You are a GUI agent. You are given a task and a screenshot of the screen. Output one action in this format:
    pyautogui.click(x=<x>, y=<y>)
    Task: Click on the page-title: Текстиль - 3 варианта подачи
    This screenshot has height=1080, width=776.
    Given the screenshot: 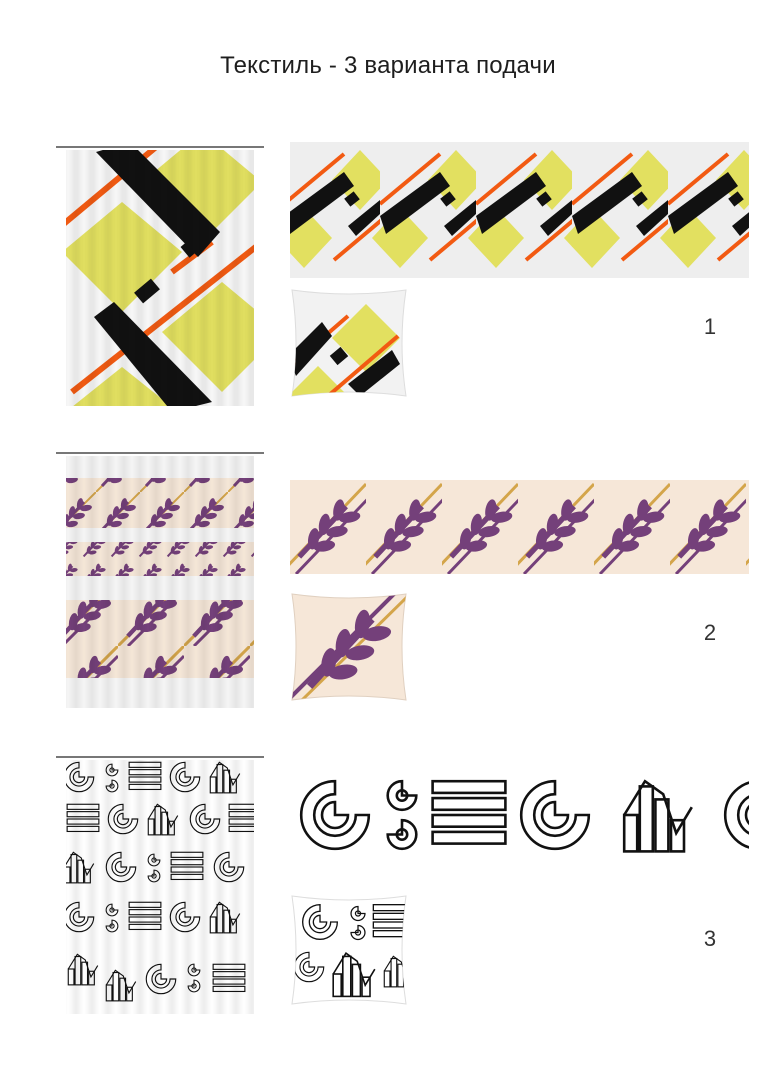 What is the action you would take?
    pyautogui.click(x=388, y=65)
    